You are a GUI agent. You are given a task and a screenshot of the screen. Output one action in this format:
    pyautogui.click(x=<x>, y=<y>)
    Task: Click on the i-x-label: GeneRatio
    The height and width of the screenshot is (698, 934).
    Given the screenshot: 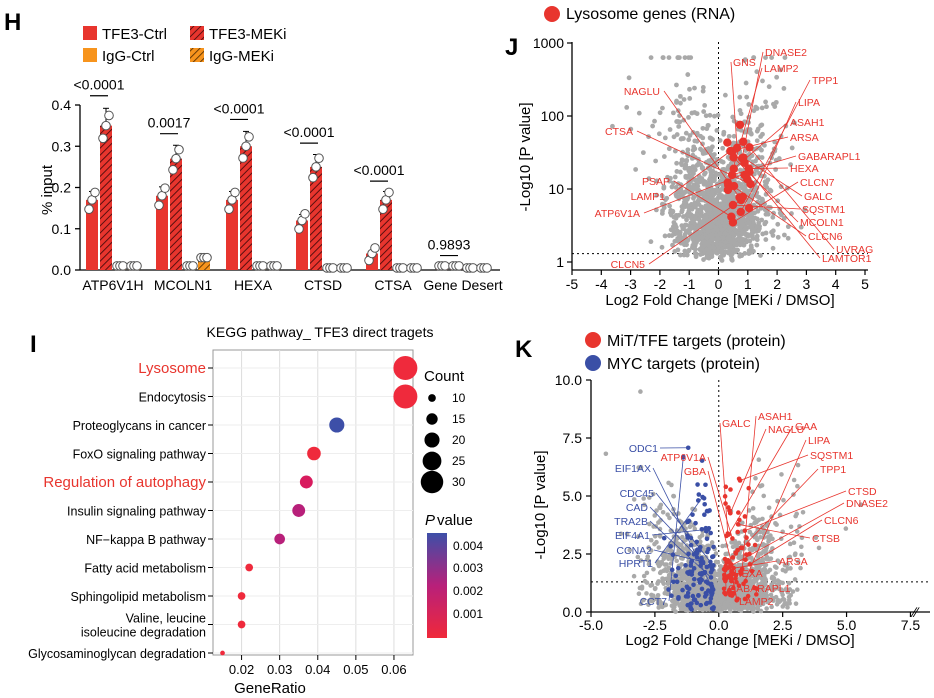 What is the action you would take?
    pyautogui.click(x=270, y=688)
    